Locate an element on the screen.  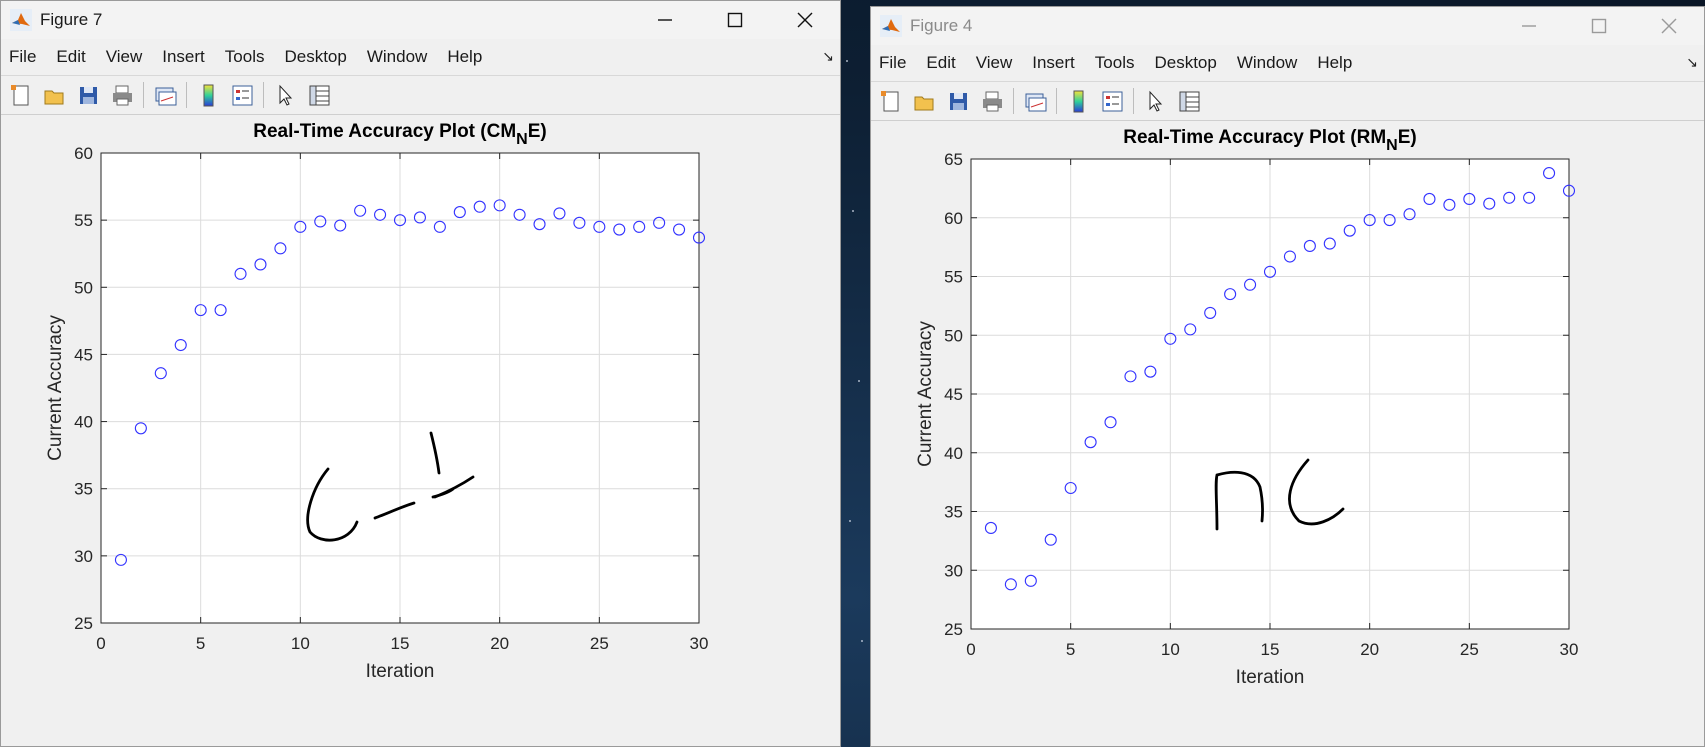
title-bar: Figure 7 is located at coordinates (420, 20).